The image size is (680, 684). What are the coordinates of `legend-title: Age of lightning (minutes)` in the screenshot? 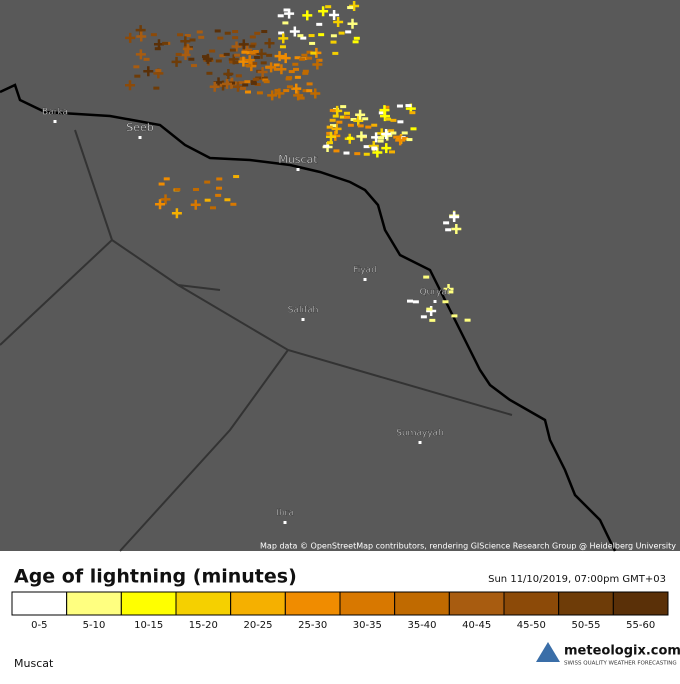 It's located at (155, 577).